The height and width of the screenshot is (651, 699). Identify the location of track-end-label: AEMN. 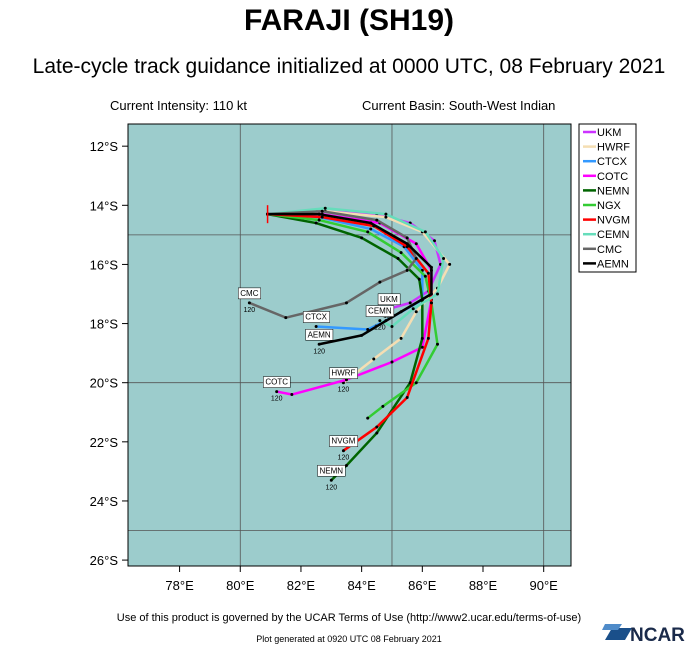
(319, 334).